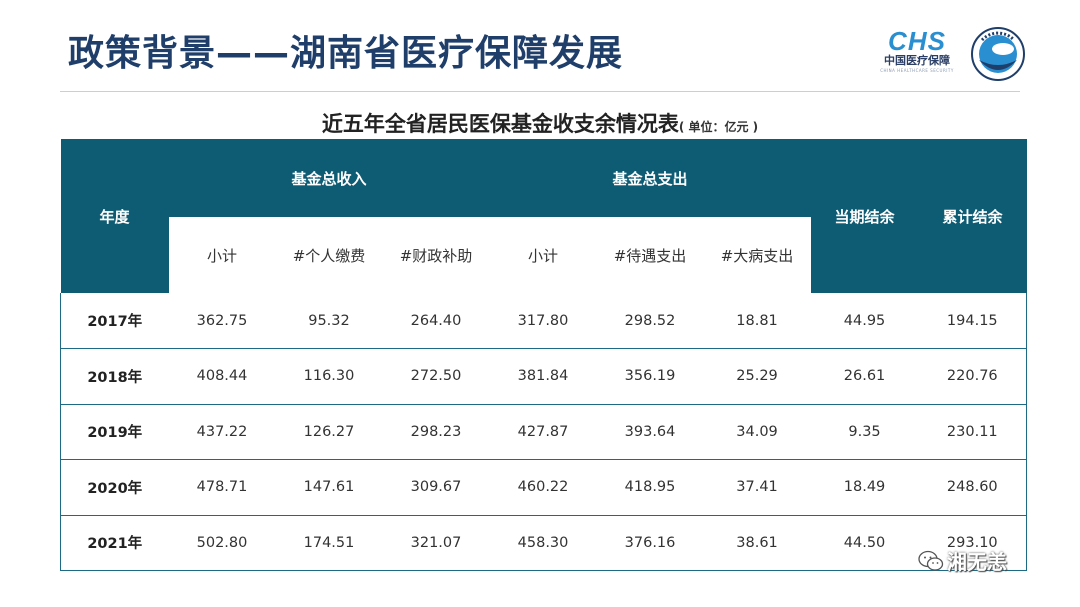 Image resolution: width=1080 pixels, height=607 pixels. What do you see at coordinates (346, 53) in the screenshot?
I see `page-title: 政策背景——湖南省医疗保障发展` at bounding box center [346, 53].